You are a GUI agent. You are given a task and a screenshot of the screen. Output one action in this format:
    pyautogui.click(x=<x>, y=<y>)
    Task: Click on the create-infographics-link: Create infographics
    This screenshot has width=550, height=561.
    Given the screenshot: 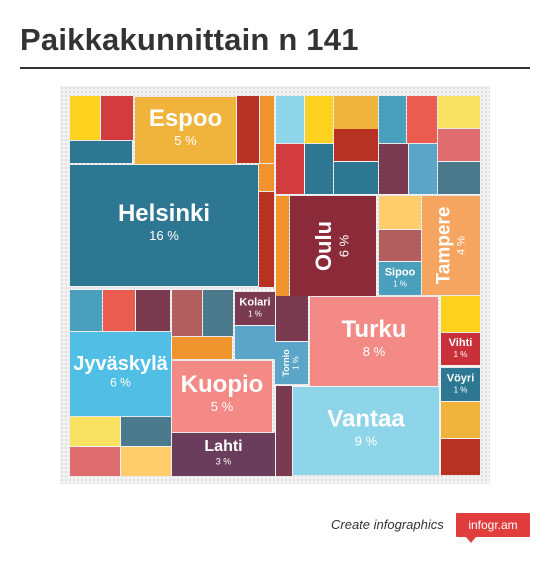 What is the action you would take?
    pyautogui.click(x=387, y=524)
    